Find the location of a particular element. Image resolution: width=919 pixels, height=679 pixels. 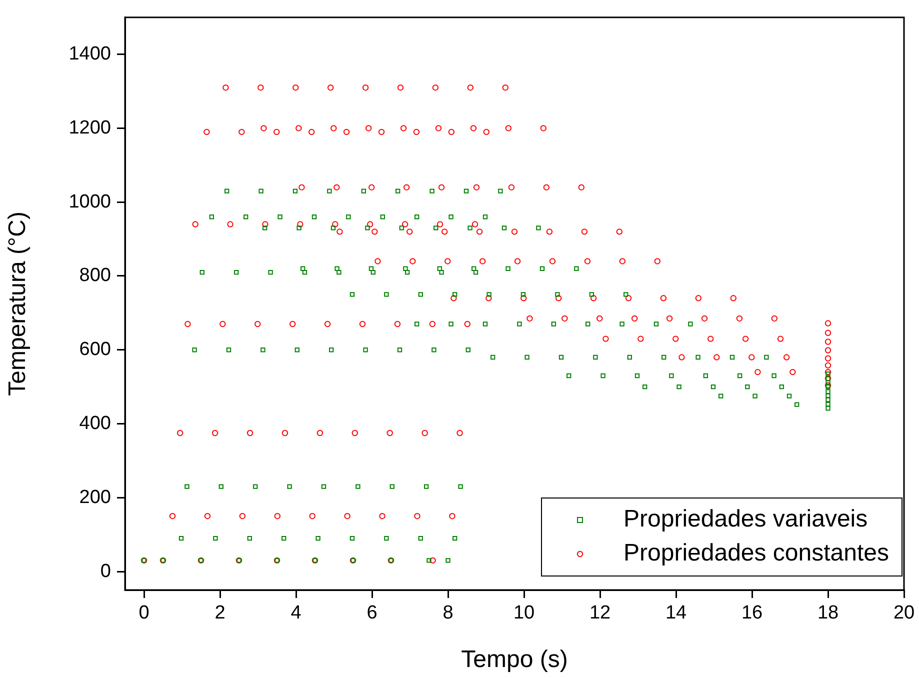

y-axis-title: Temperatura (°C) is located at coordinates (18, 304).